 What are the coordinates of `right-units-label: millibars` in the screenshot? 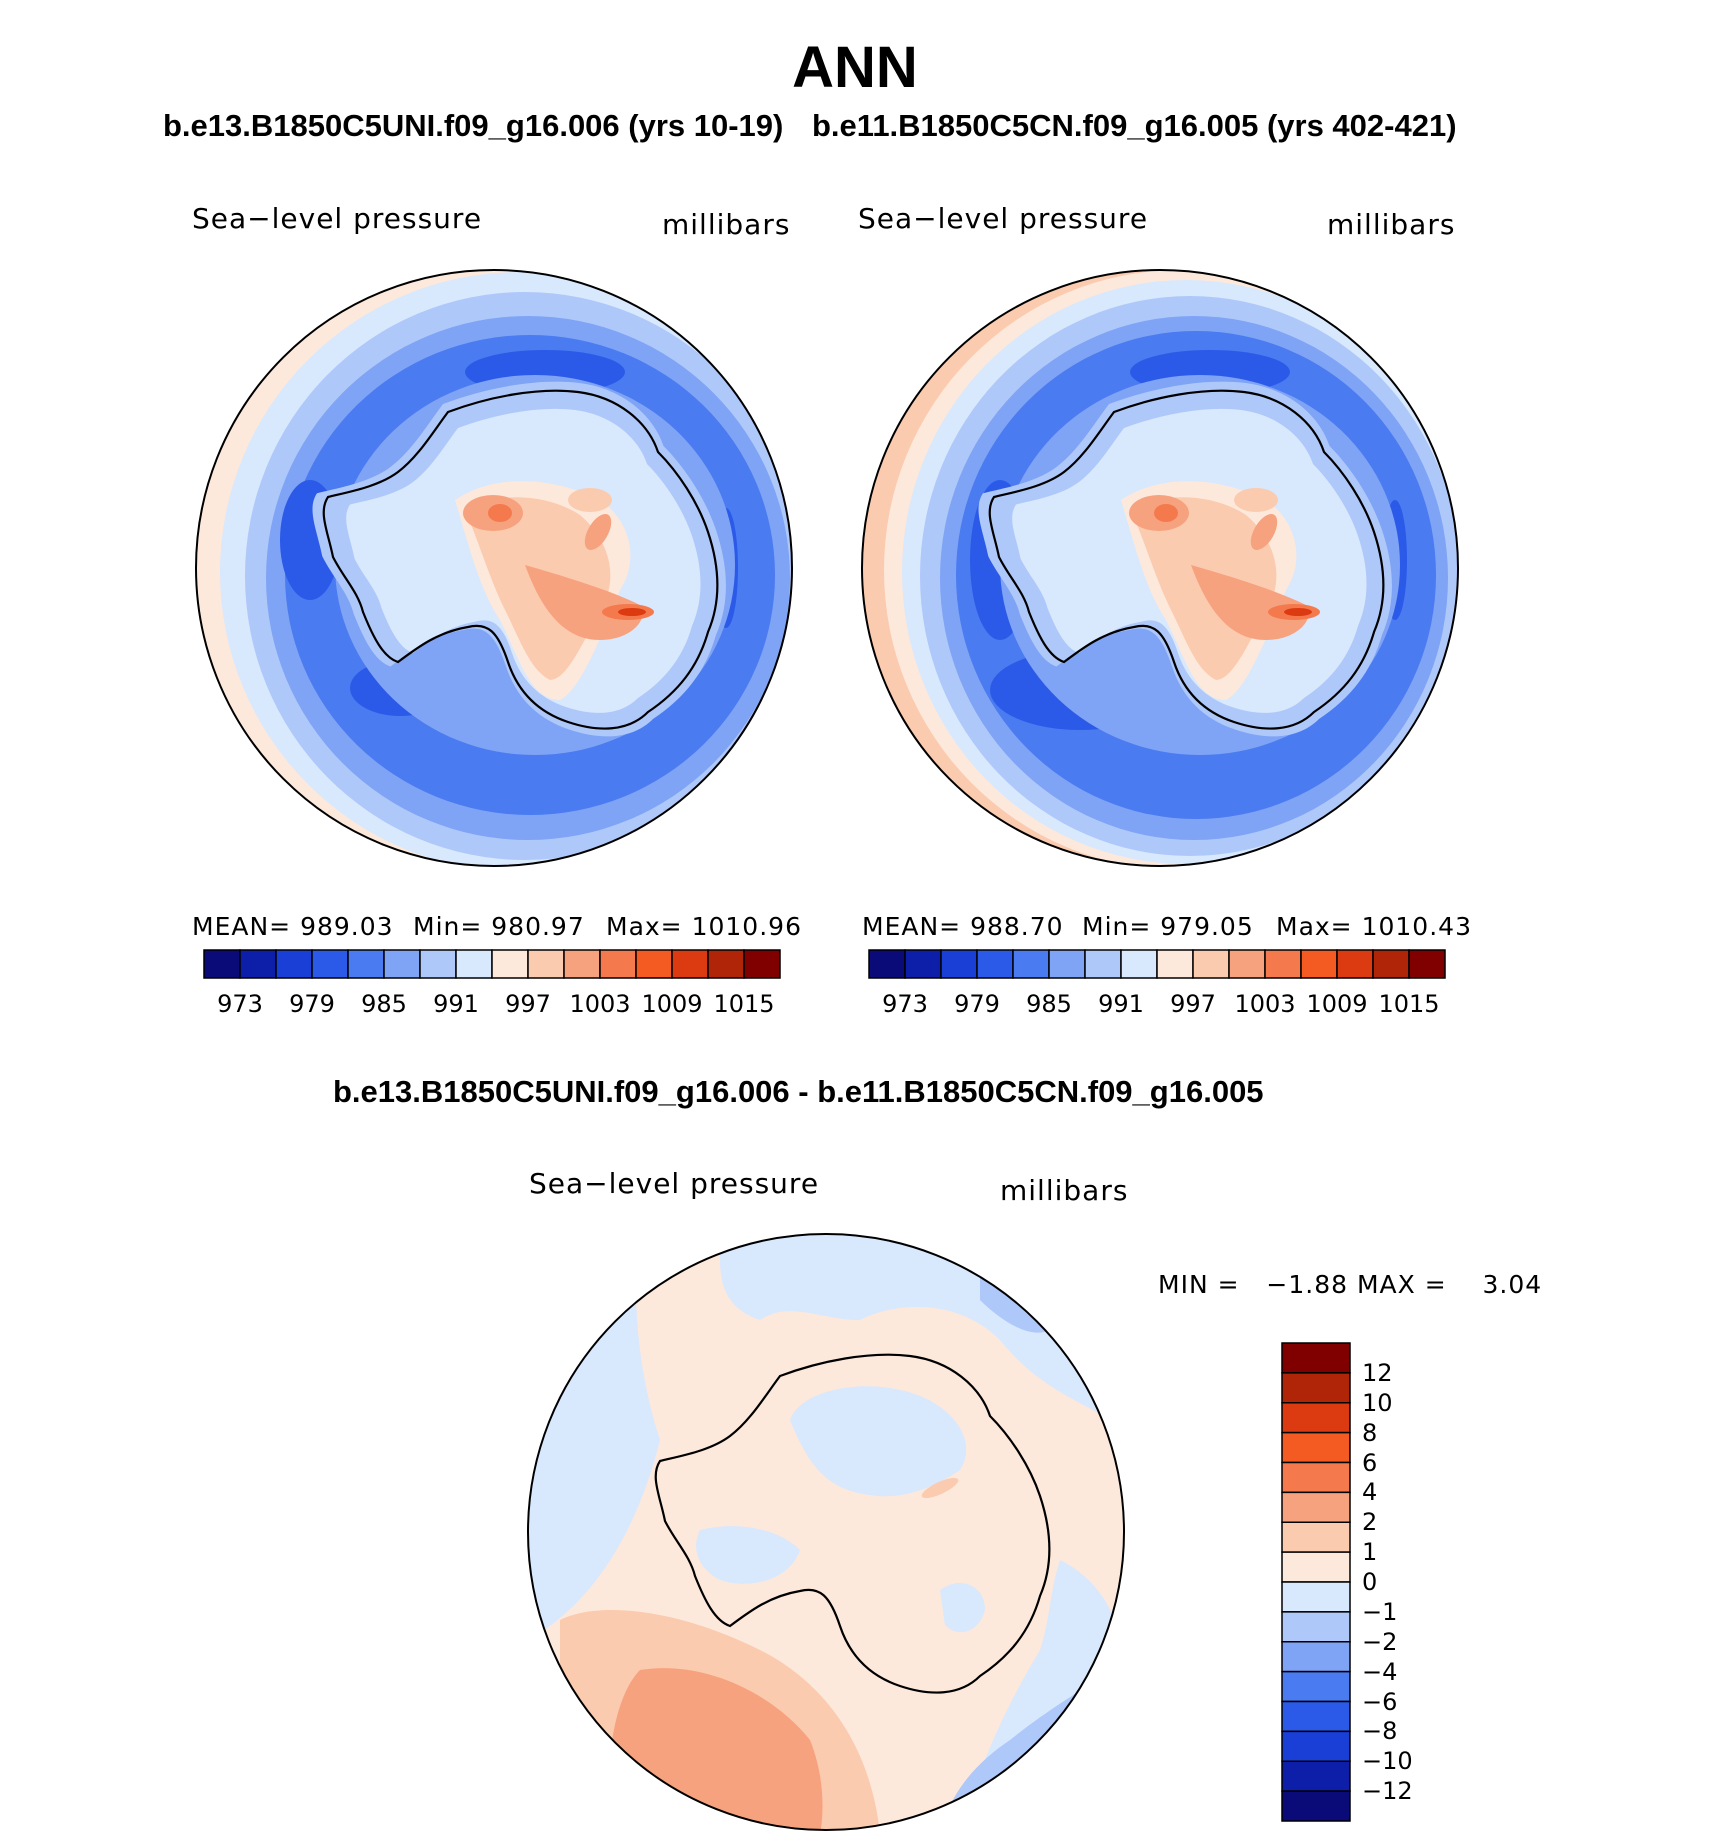 It's located at (1391, 224).